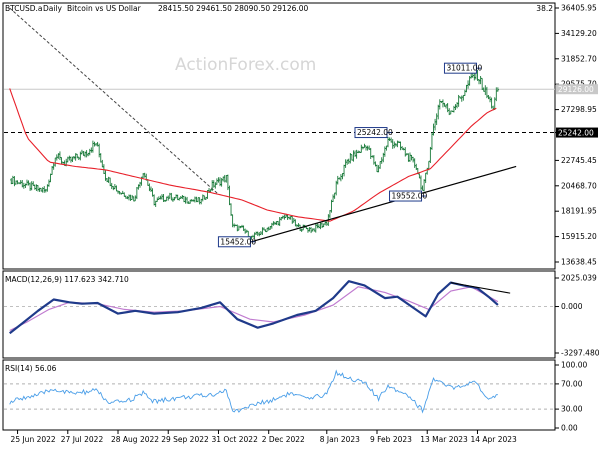  What do you see at coordinates (31, 368) in the screenshot?
I see `rsi-title: RSI(14) 56.06` at bounding box center [31, 368].